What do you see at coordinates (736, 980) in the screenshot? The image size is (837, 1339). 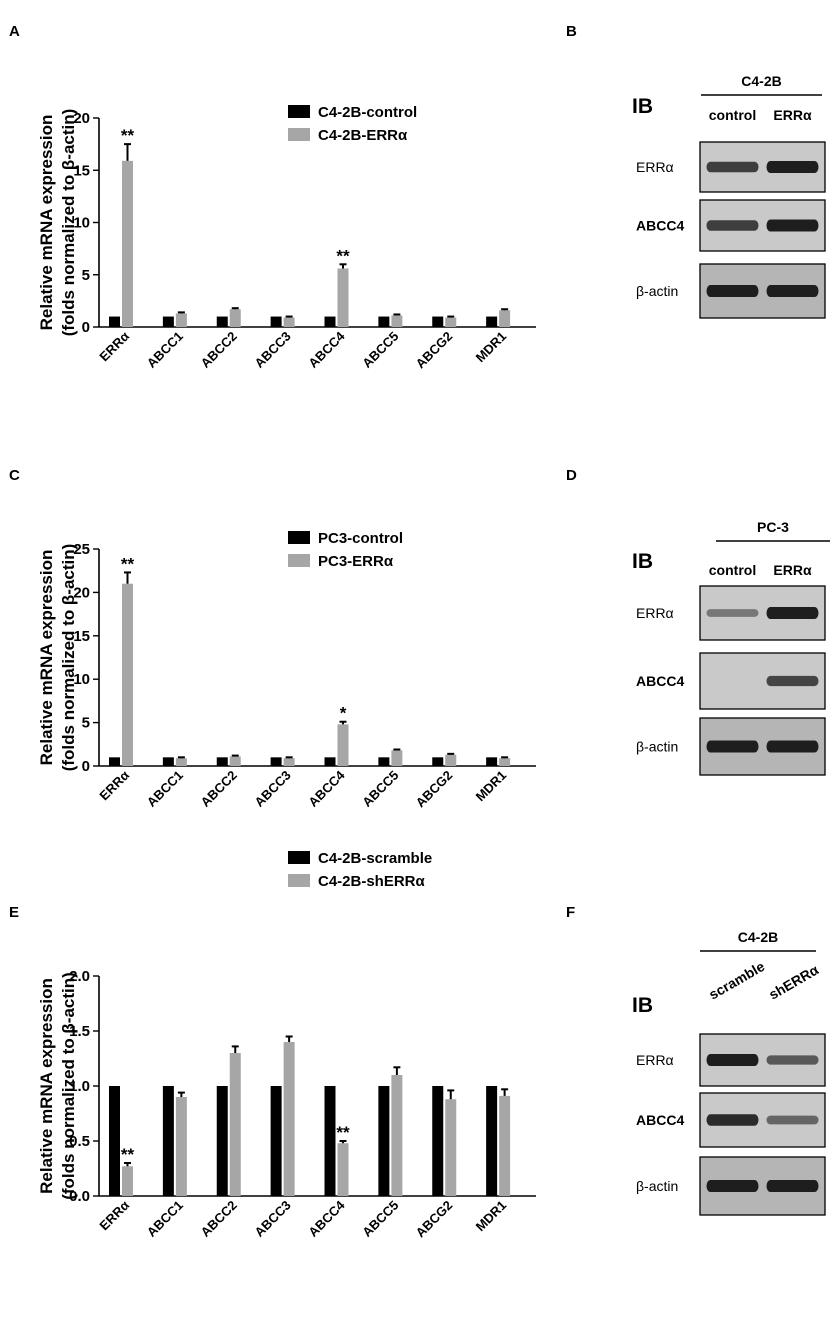 I see `lane-label: scramble` at bounding box center [736, 980].